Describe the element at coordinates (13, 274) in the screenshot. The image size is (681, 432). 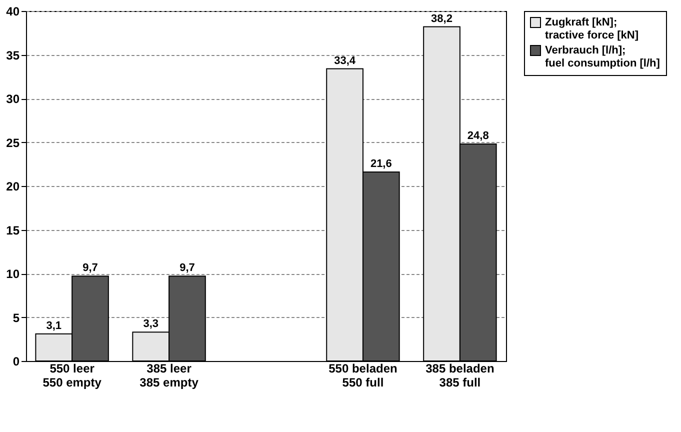
I see `y-tick-label: 10` at that location.